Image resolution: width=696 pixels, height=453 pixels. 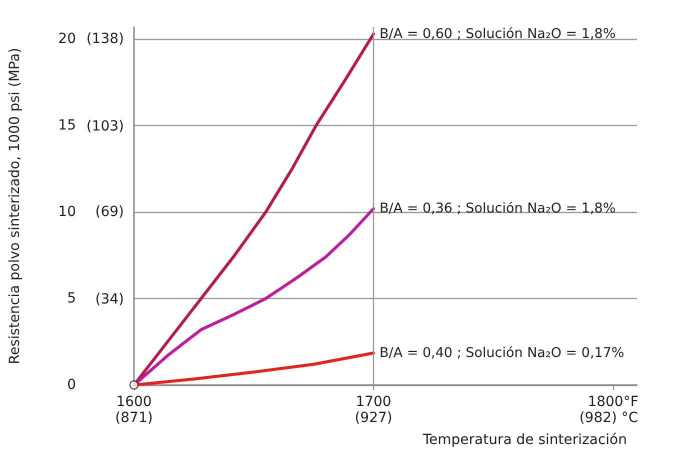 I want to click on y2-tick-label: (69), so click(x=109, y=212).